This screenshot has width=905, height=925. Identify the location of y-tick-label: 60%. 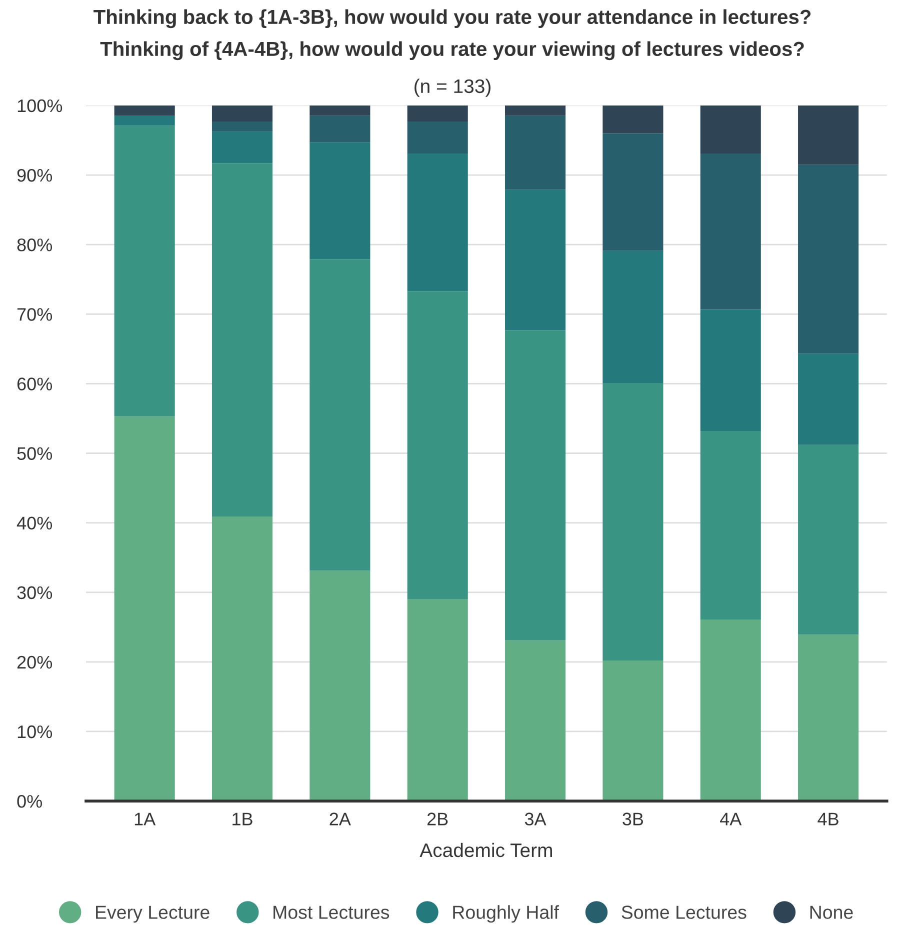
(34, 384).